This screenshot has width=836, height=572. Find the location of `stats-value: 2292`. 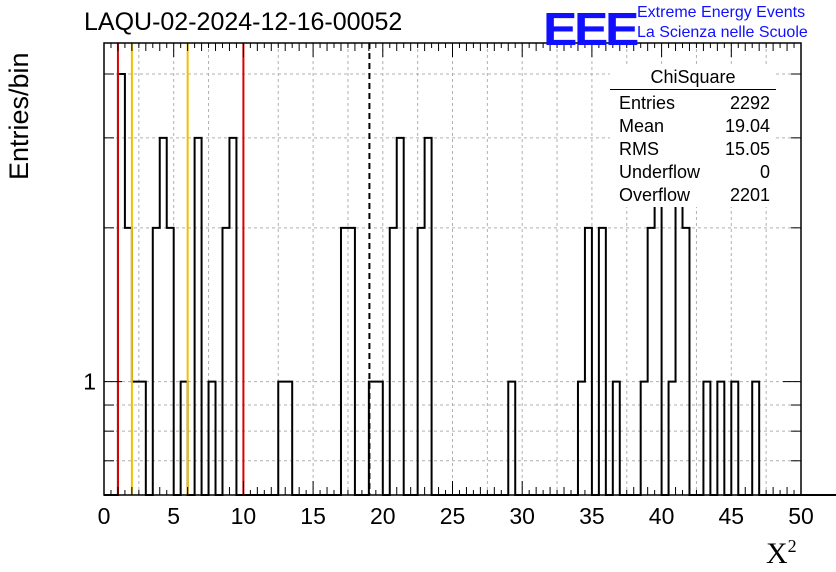

stats-value: 2292 is located at coordinates (749, 103).